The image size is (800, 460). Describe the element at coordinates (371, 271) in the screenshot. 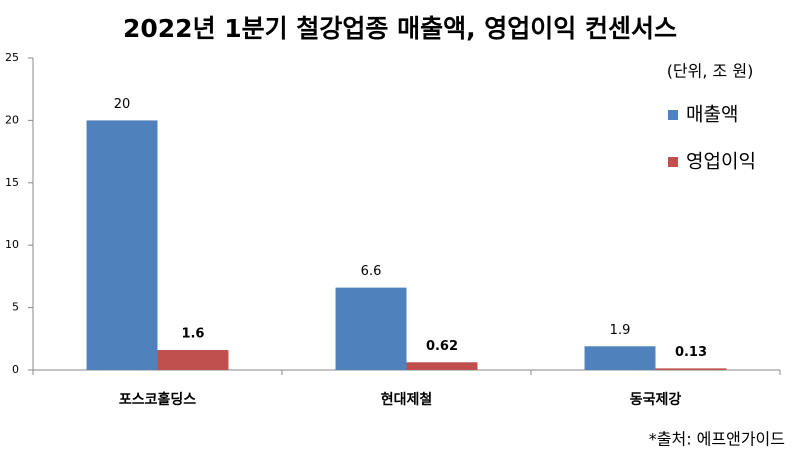

I see `data-label: 6.6` at that location.